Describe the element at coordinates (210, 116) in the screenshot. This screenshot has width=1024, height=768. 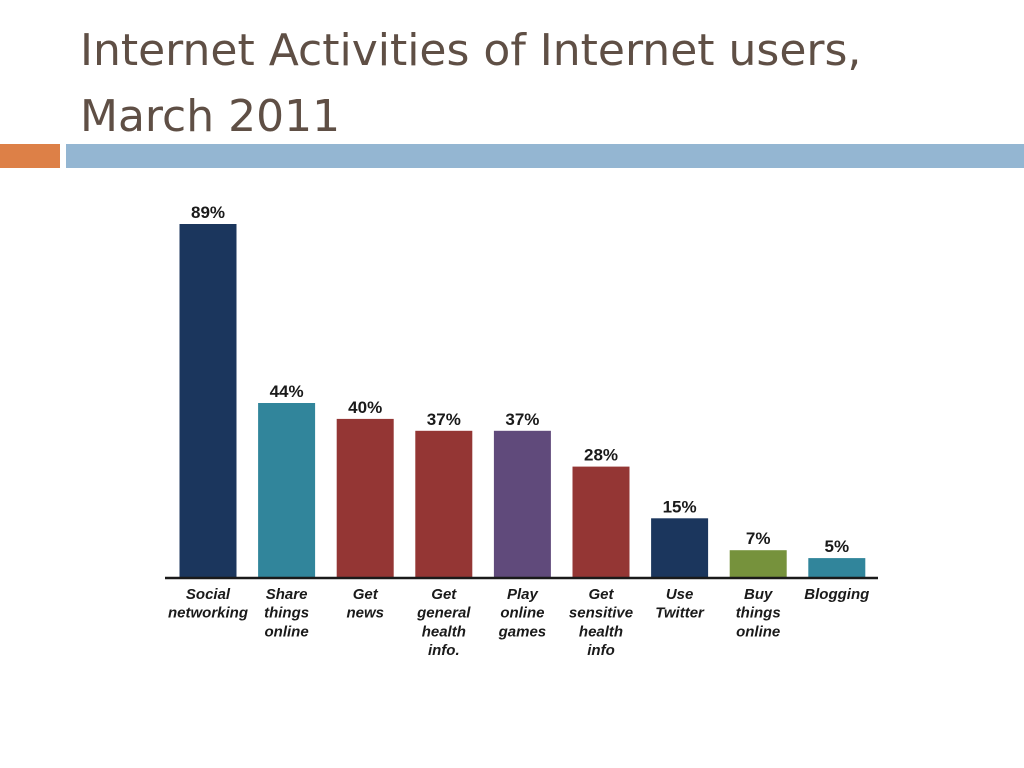
I see `slide-title-line-2: March 2011` at that location.